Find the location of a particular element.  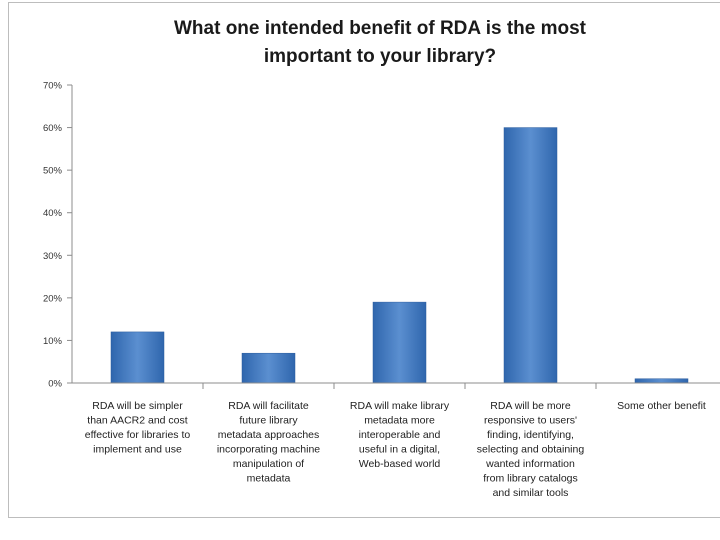

y-axis: 0% 10% 20% 30% 40% 50% 60% 70% is located at coordinates (58, 235).